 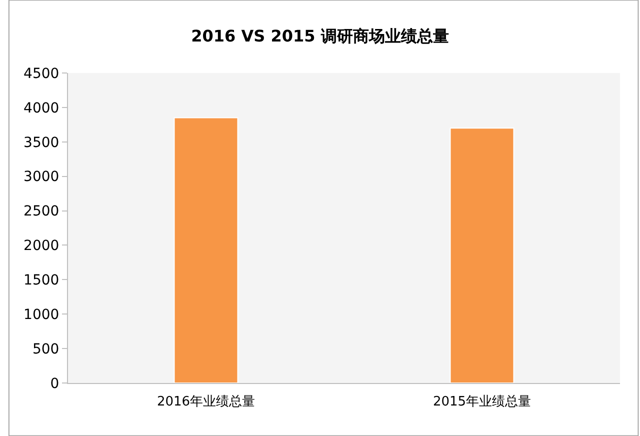 I want to click on y-tick-label: 1000, so click(x=42, y=315).